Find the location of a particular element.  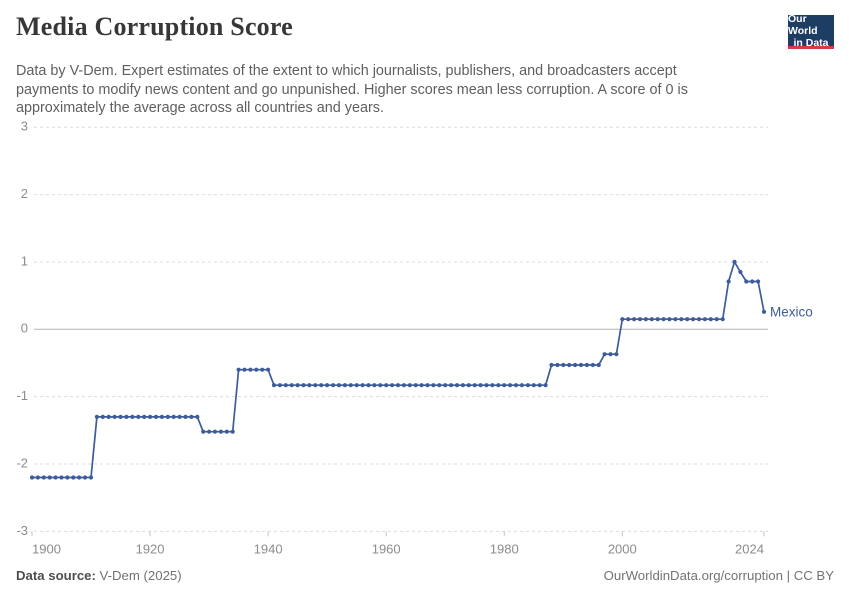

y-tick-label: -1 is located at coordinates (22, 395).